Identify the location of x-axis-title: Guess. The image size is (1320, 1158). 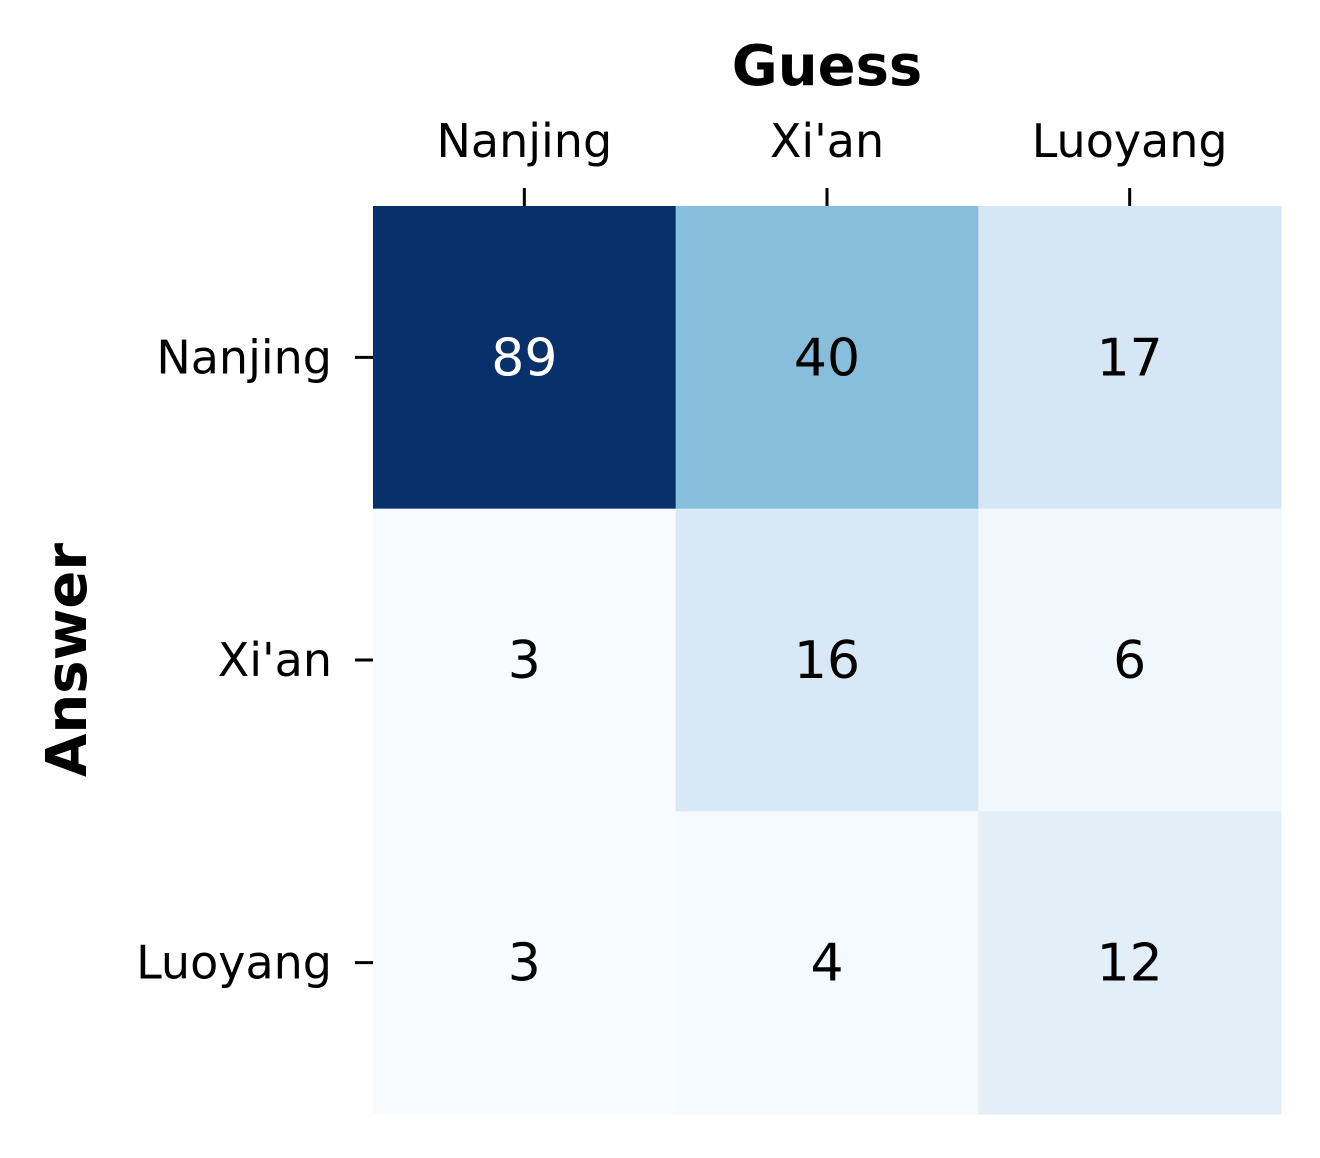
(827, 66).